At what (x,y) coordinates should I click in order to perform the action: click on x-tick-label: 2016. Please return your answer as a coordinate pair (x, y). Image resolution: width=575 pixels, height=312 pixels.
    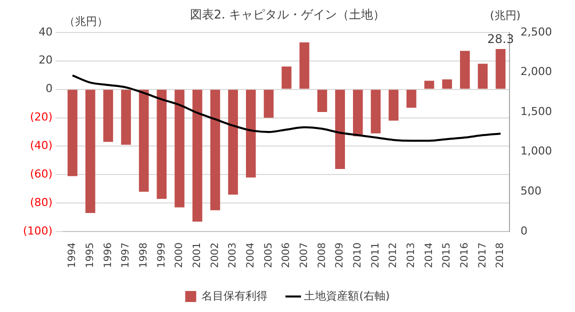
    Looking at the image, I should click on (465, 255).